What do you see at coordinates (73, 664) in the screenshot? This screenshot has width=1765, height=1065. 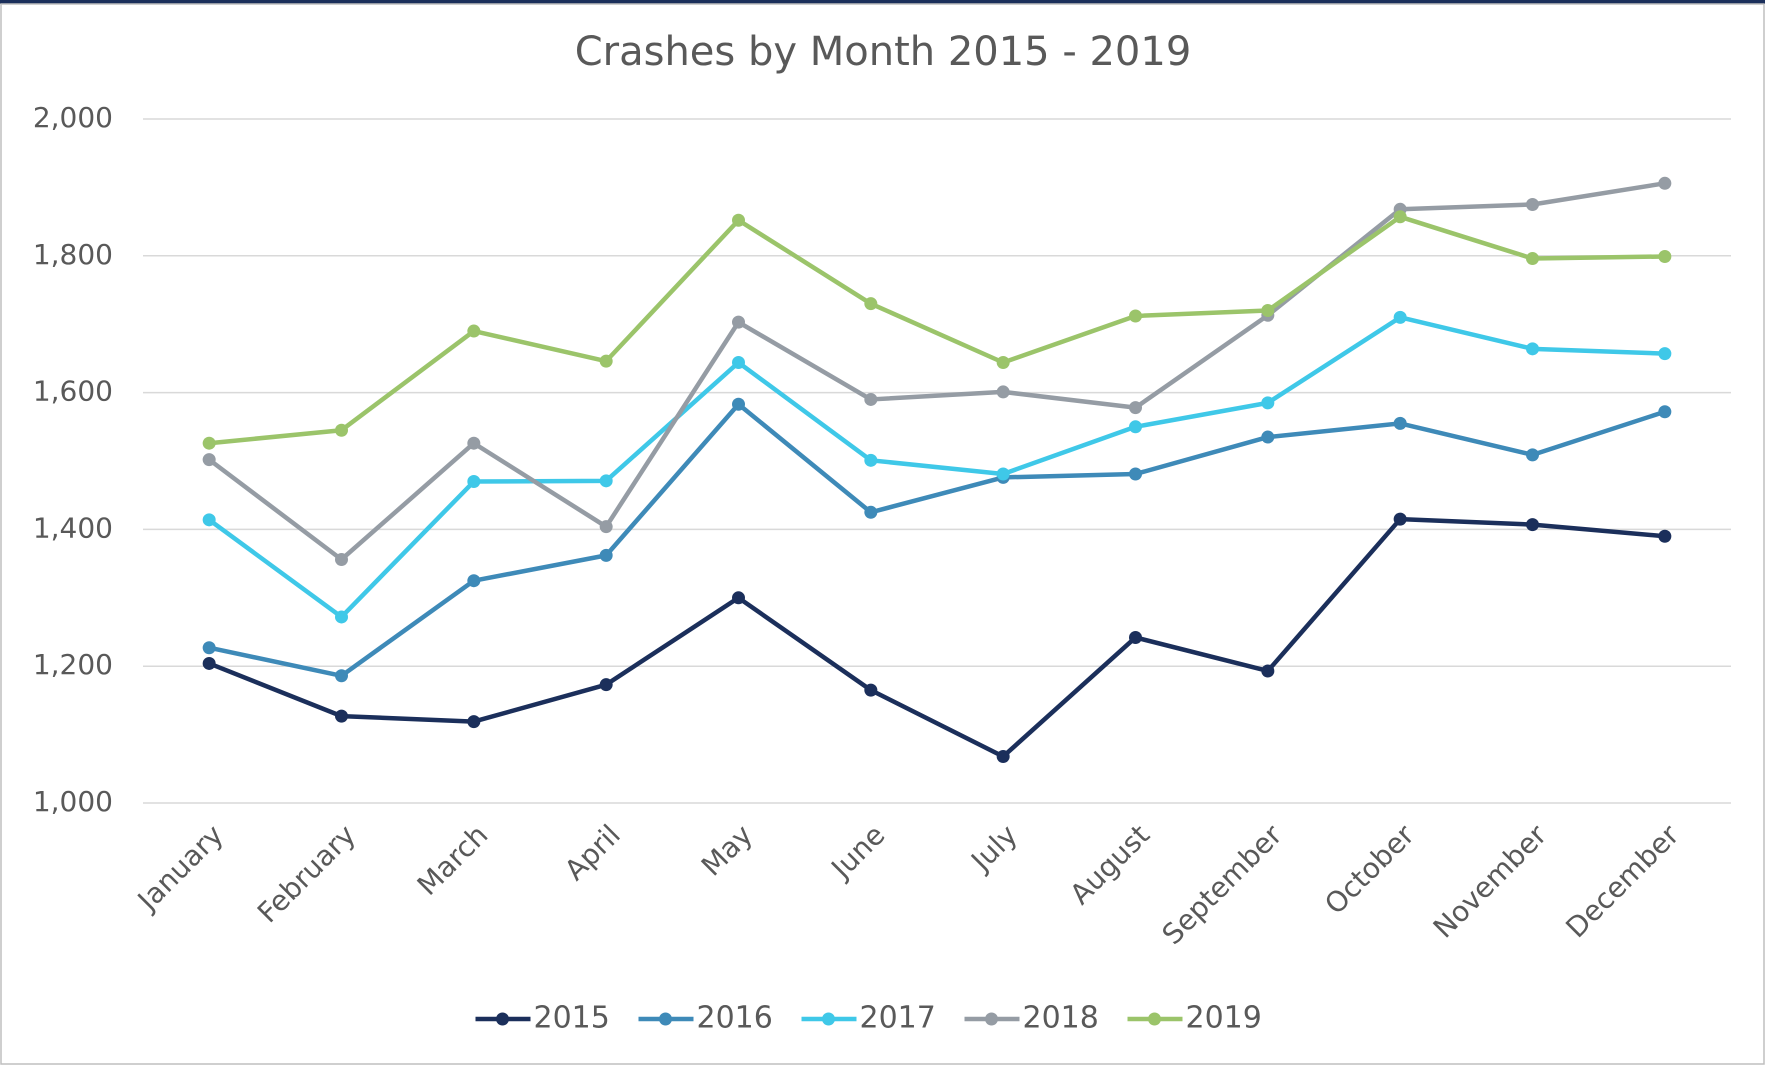 I see `y-tick-label: 1,200` at bounding box center [73, 664].